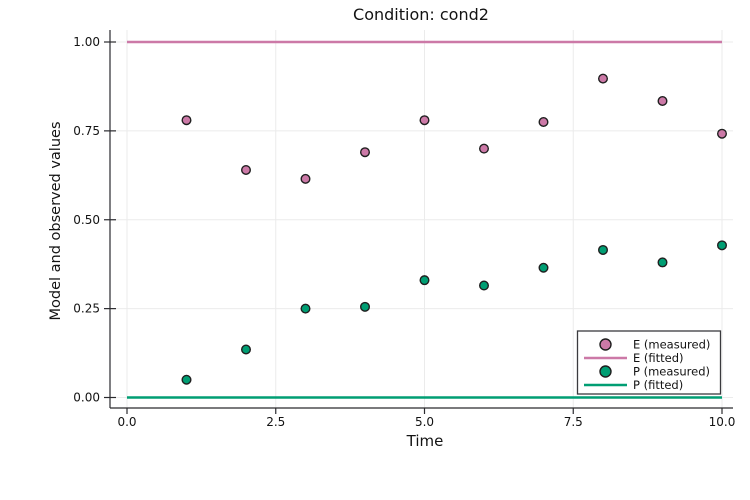 This screenshot has width=750, height=500. Describe the element at coordinates (425, 441) in the screenshot. I see `x-axis-label: Time` at that location.